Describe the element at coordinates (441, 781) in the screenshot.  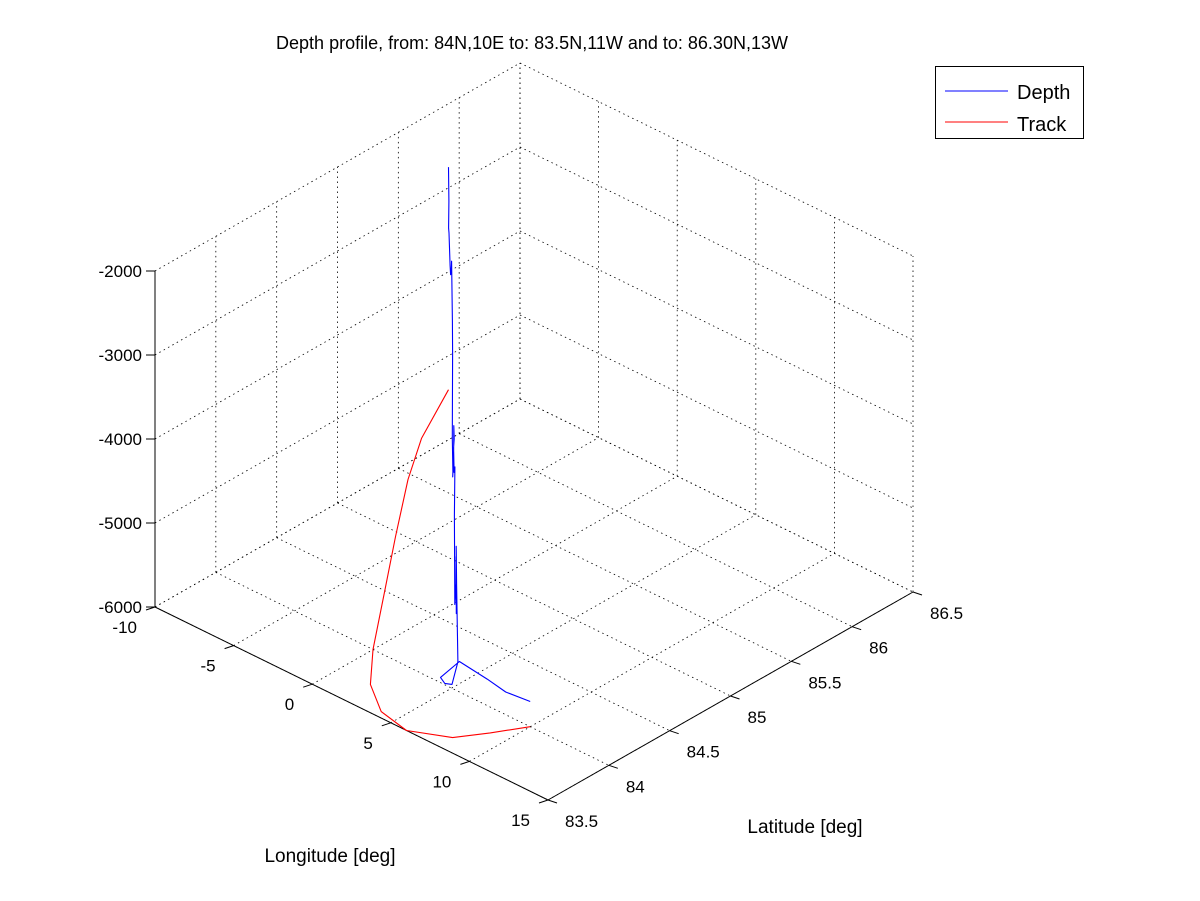
I see `x-tick-label-4: 10` at that location.